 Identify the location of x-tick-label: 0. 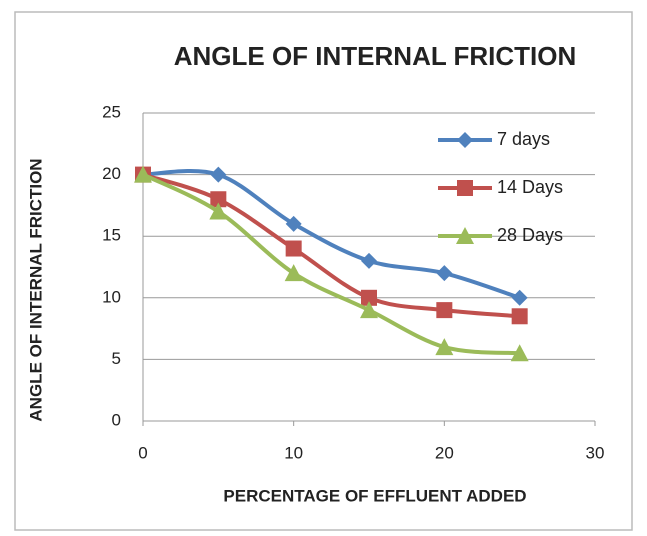
(142, 452).